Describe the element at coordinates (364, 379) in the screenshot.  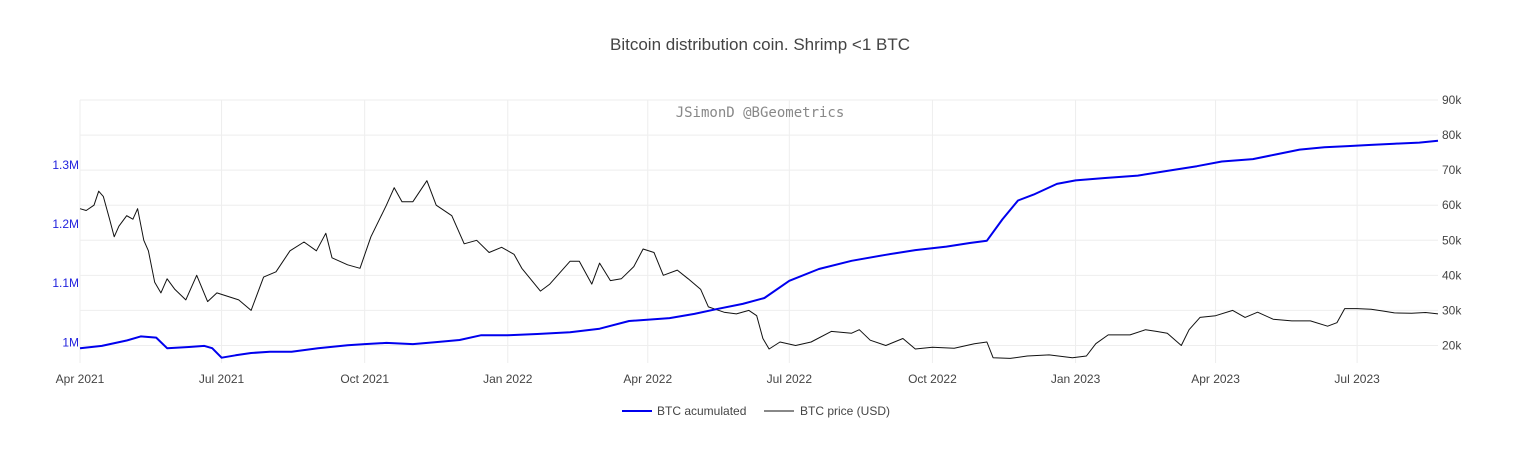
I see `x-tick-label: Oct 2021` at that location.